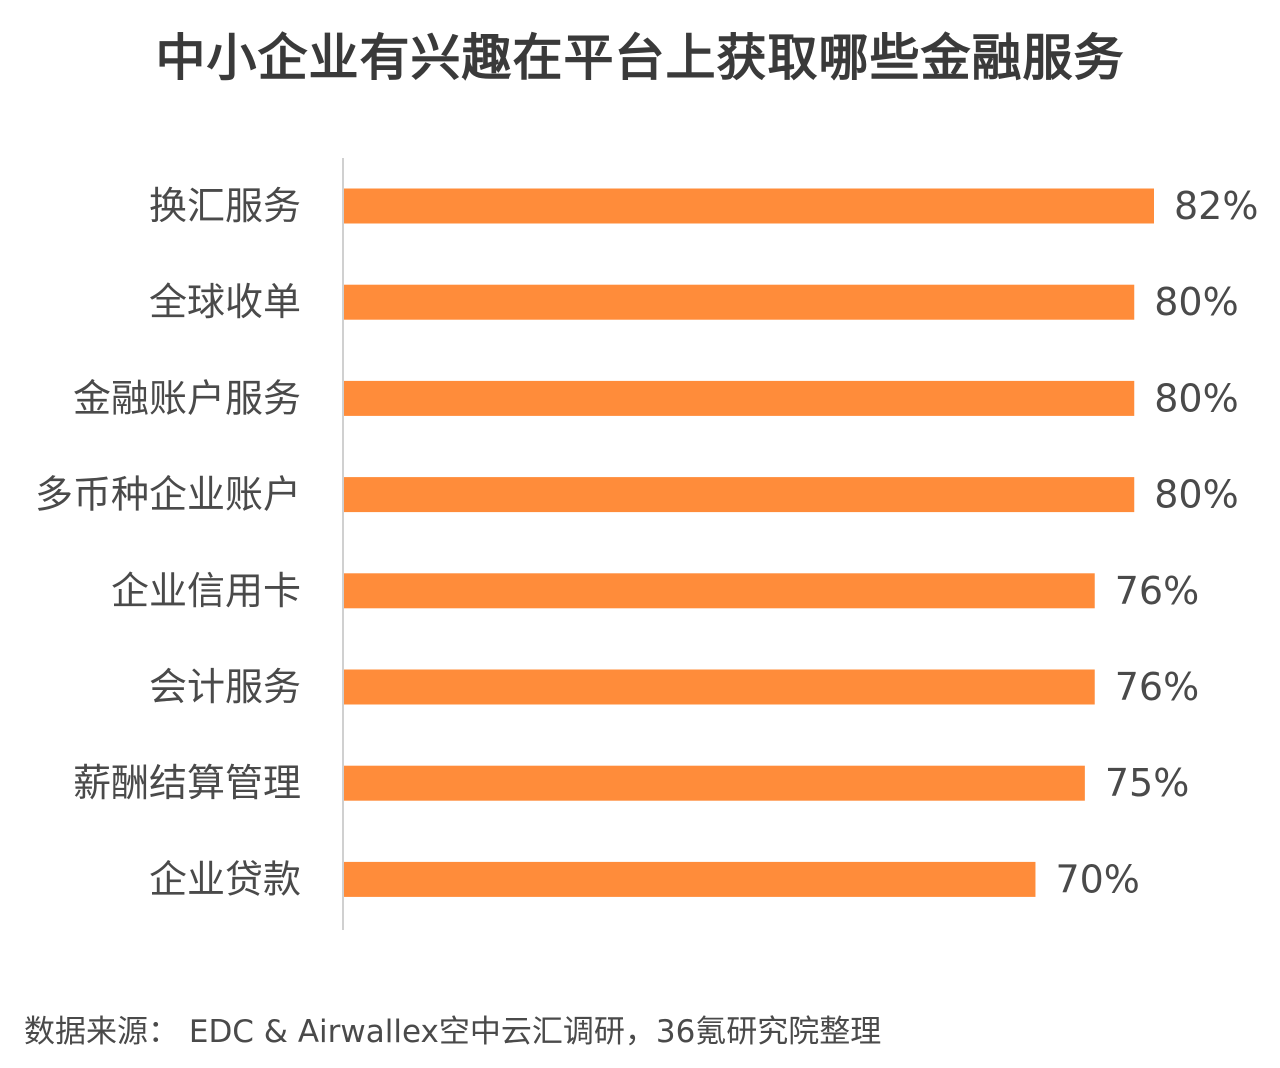 The image size is (1280, 1068). Describe the element at coordinates (187, 398) in the screenshot. I see `category-label: 金融账户服务` at that location.